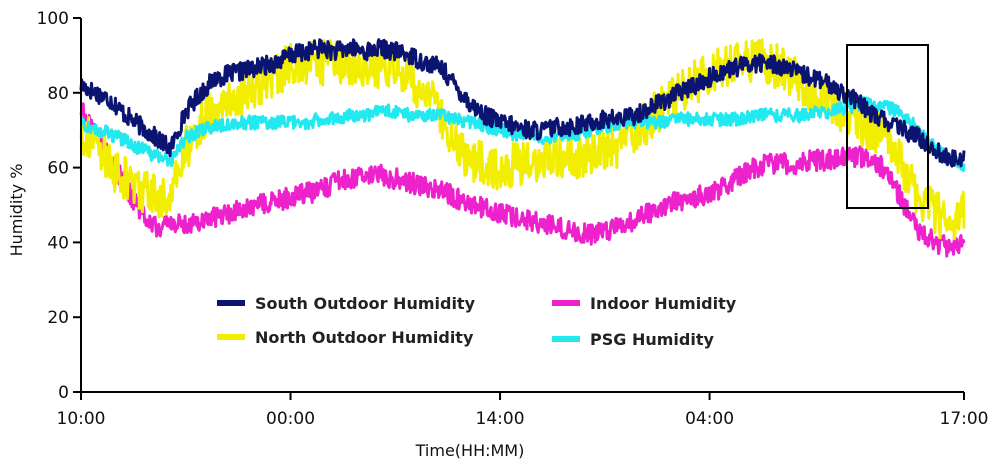 The height and width of the screenshot is (466, 1000). Describe the element at coordinates (709, 419) in the screenshot. I see `x-tick-label: 04:00` at that location.